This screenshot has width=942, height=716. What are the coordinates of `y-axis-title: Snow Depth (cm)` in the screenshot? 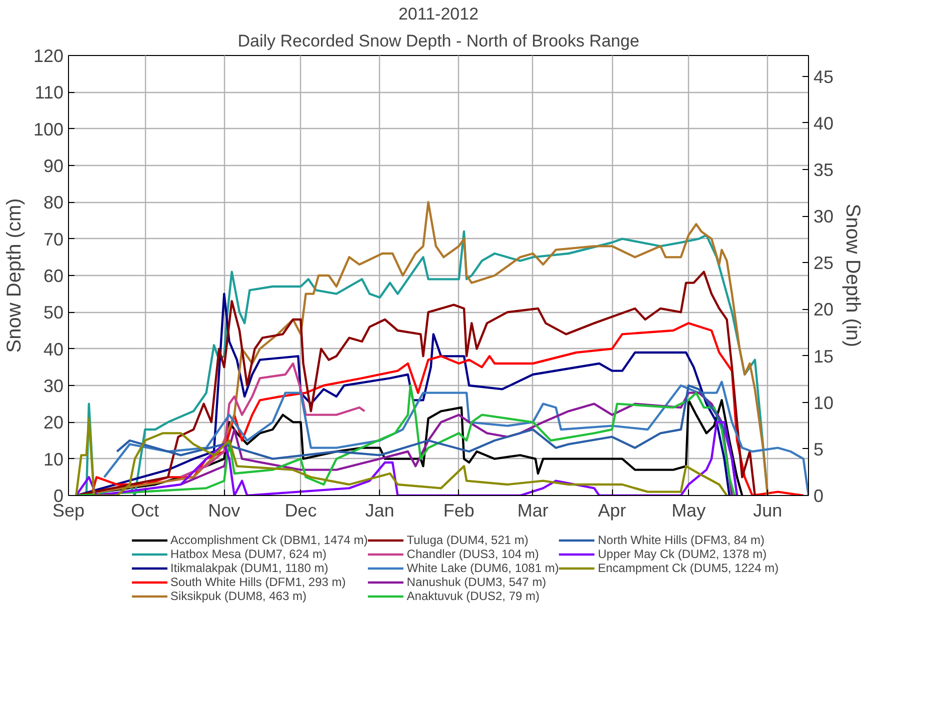 It's located at (14, 275).